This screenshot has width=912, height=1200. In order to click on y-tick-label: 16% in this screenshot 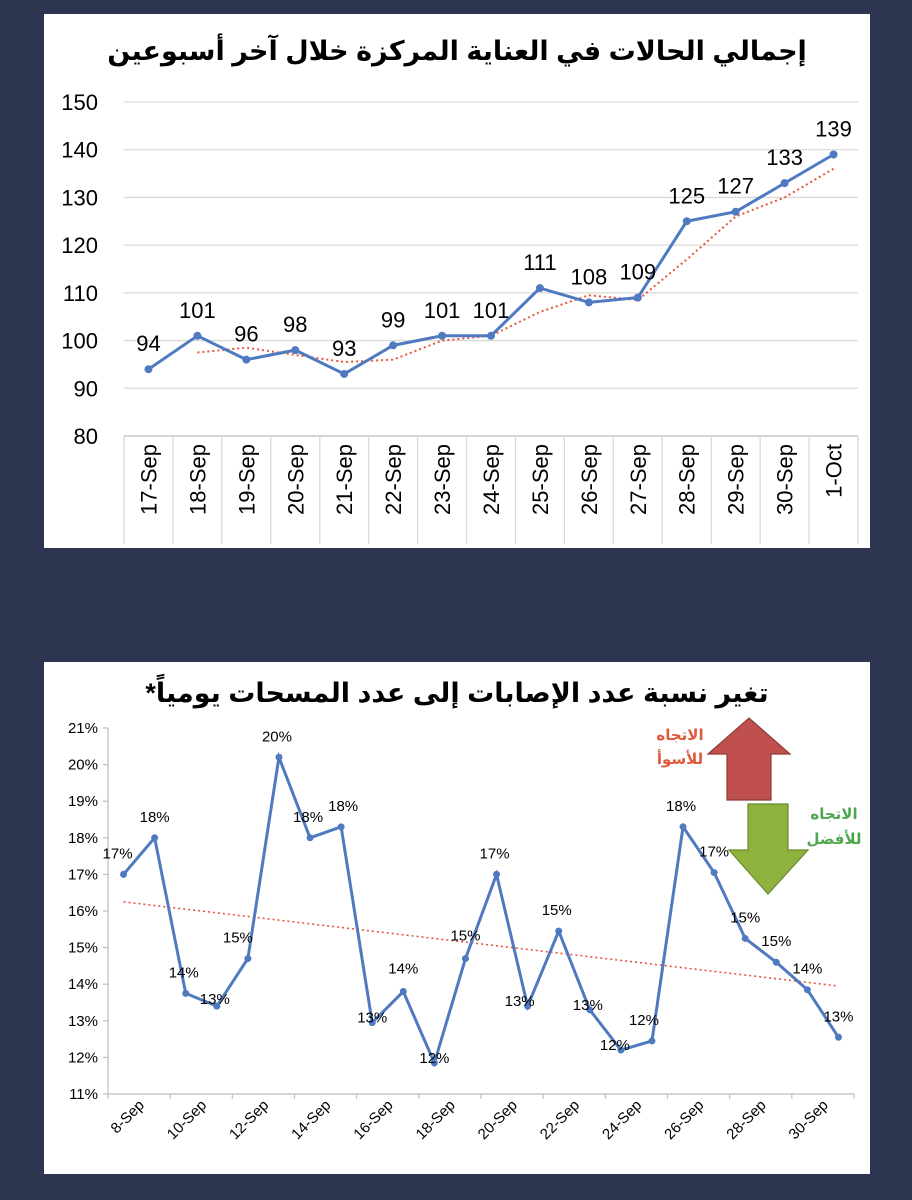, I will do `click(83, 911)`.